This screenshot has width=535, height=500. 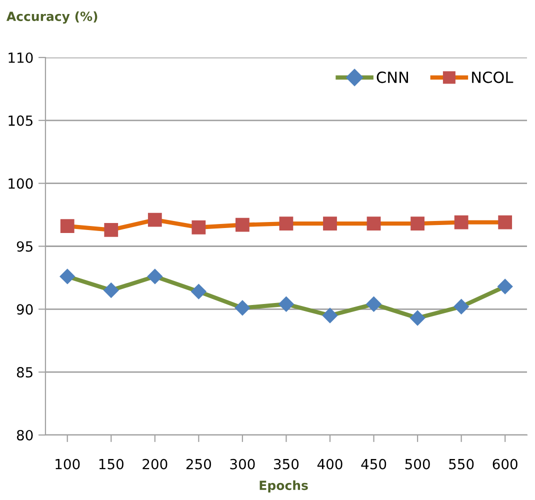 I want to click on y-tick-label: 100, so click(x=20, y=183).